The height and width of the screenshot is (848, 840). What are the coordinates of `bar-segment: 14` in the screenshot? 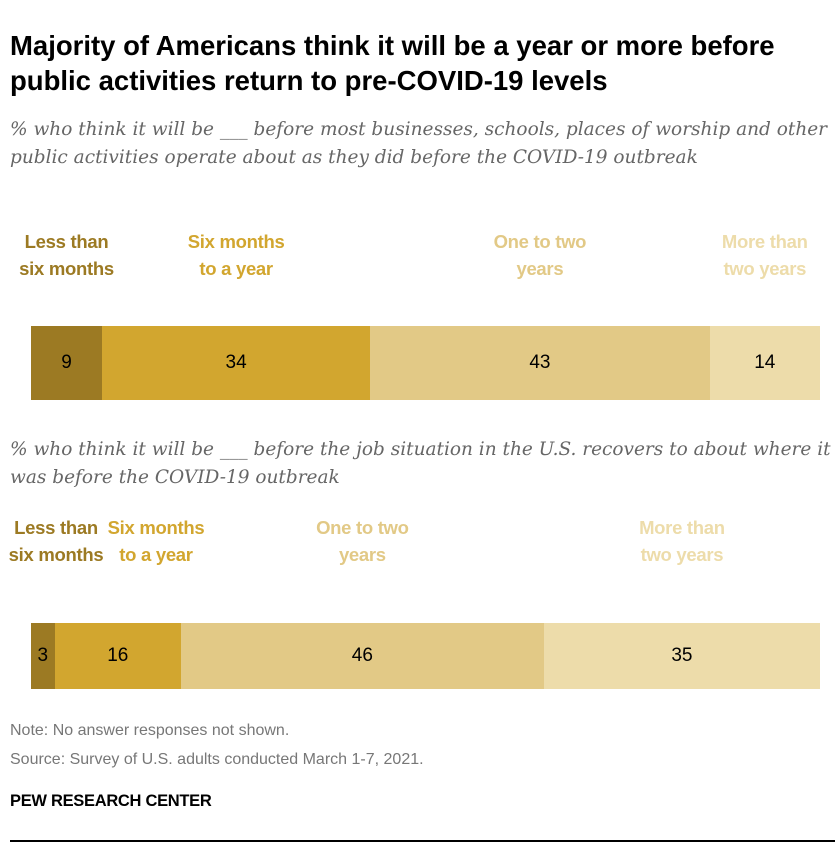 It's located at (764, 363).